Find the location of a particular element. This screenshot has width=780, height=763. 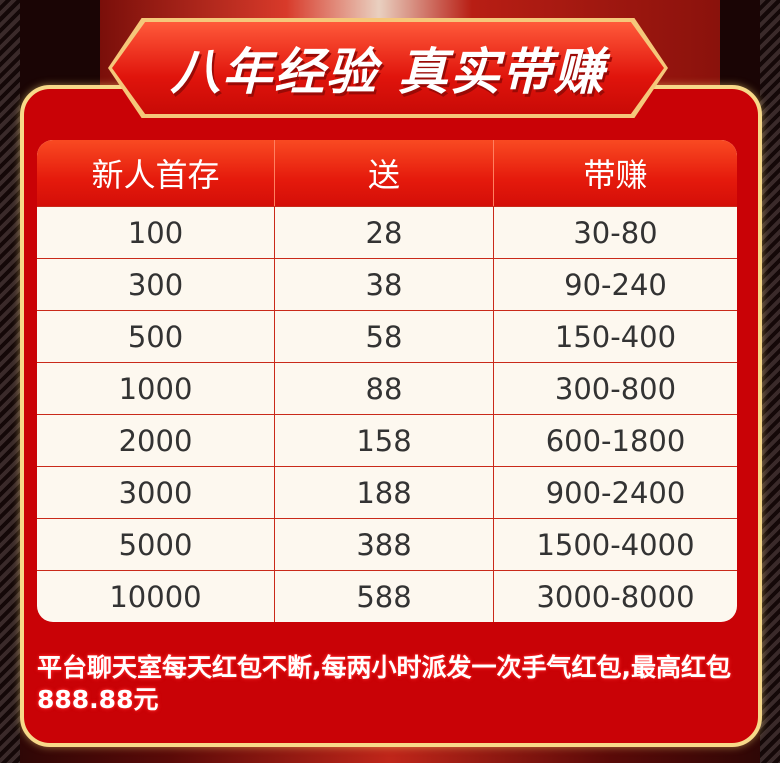

background-stripe-left is located at coordinates (10, 381).